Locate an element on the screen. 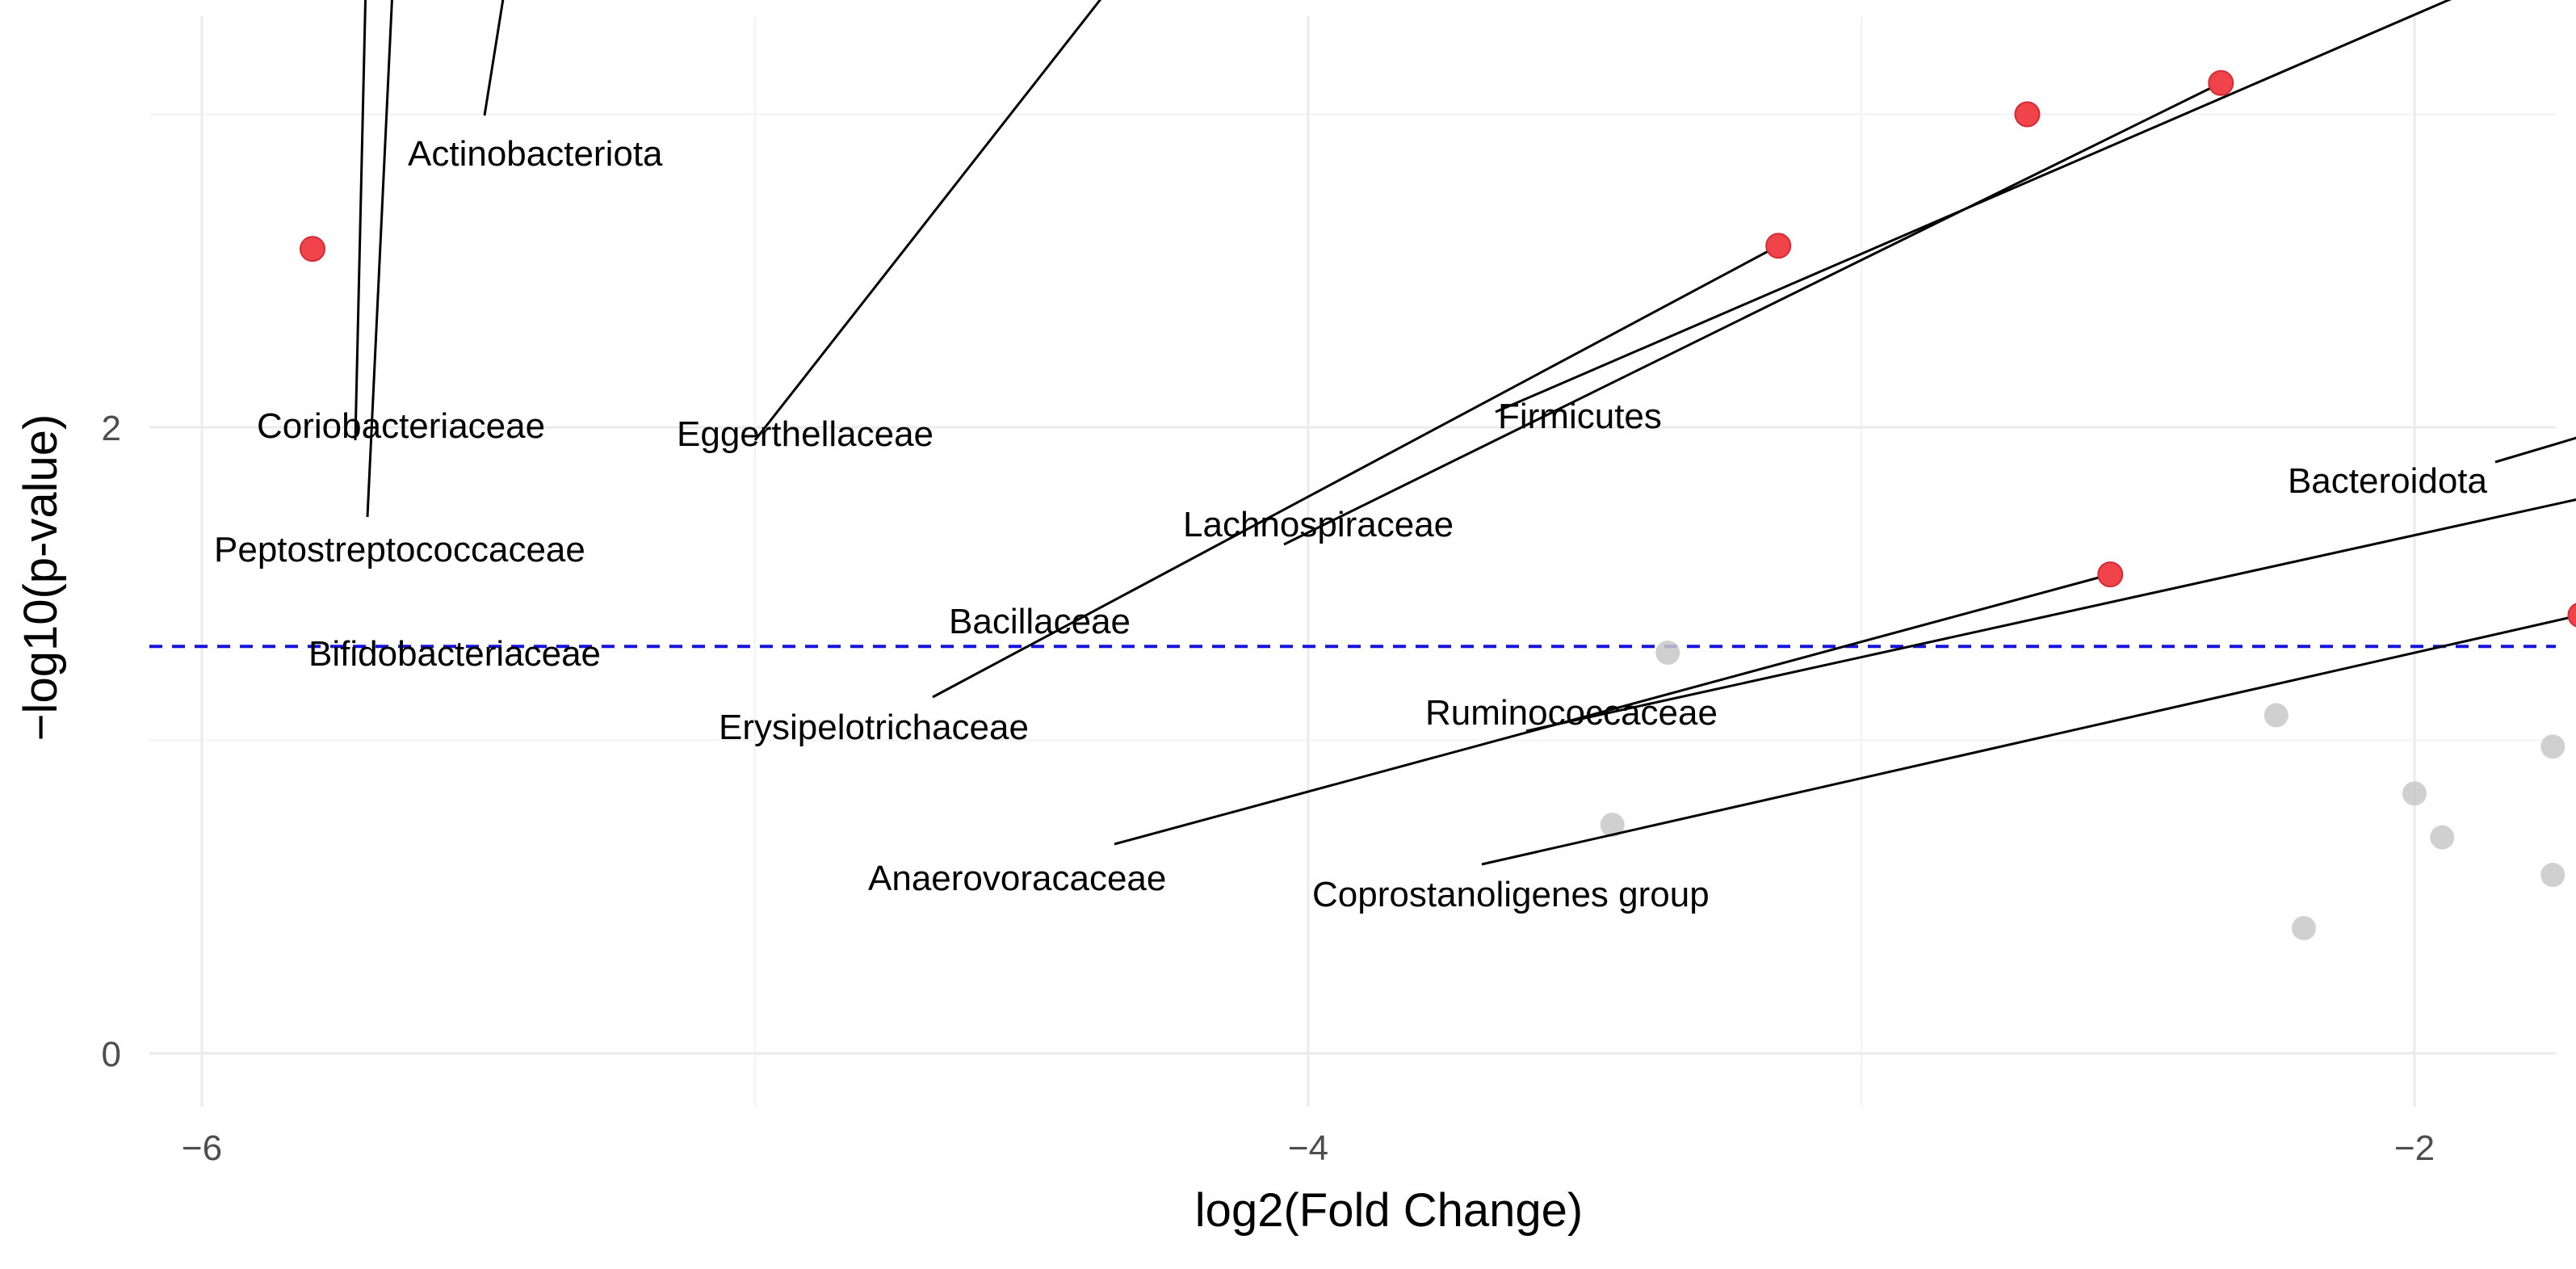 The image size is (2576, 1269). point-label: Firmicutes is located at coordinates (1580, 416).